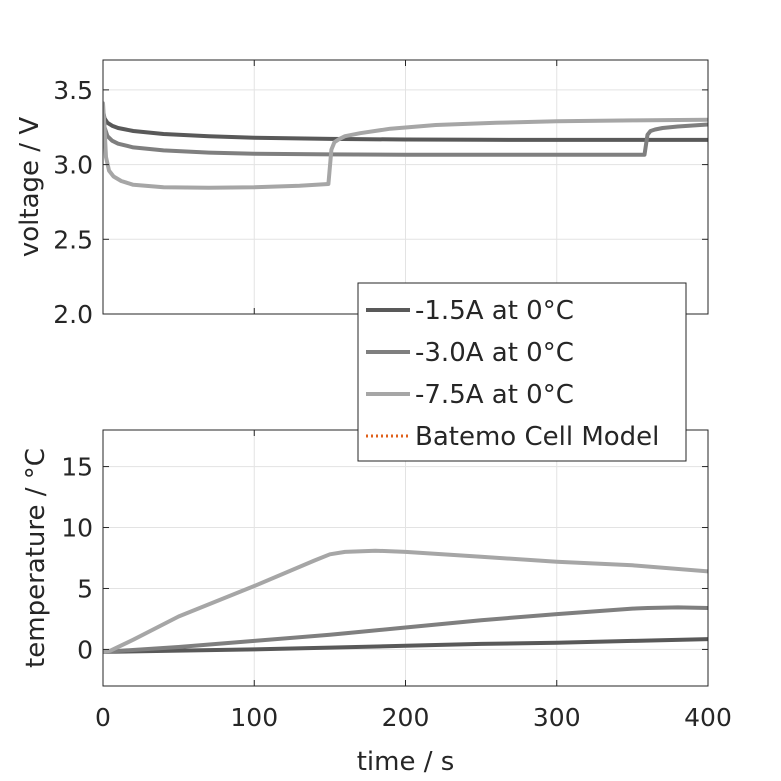  What do you see at coordinates (557, 717) in the screenshot?
I see `x-tick-label: 300` at bounding box center [557, 717].